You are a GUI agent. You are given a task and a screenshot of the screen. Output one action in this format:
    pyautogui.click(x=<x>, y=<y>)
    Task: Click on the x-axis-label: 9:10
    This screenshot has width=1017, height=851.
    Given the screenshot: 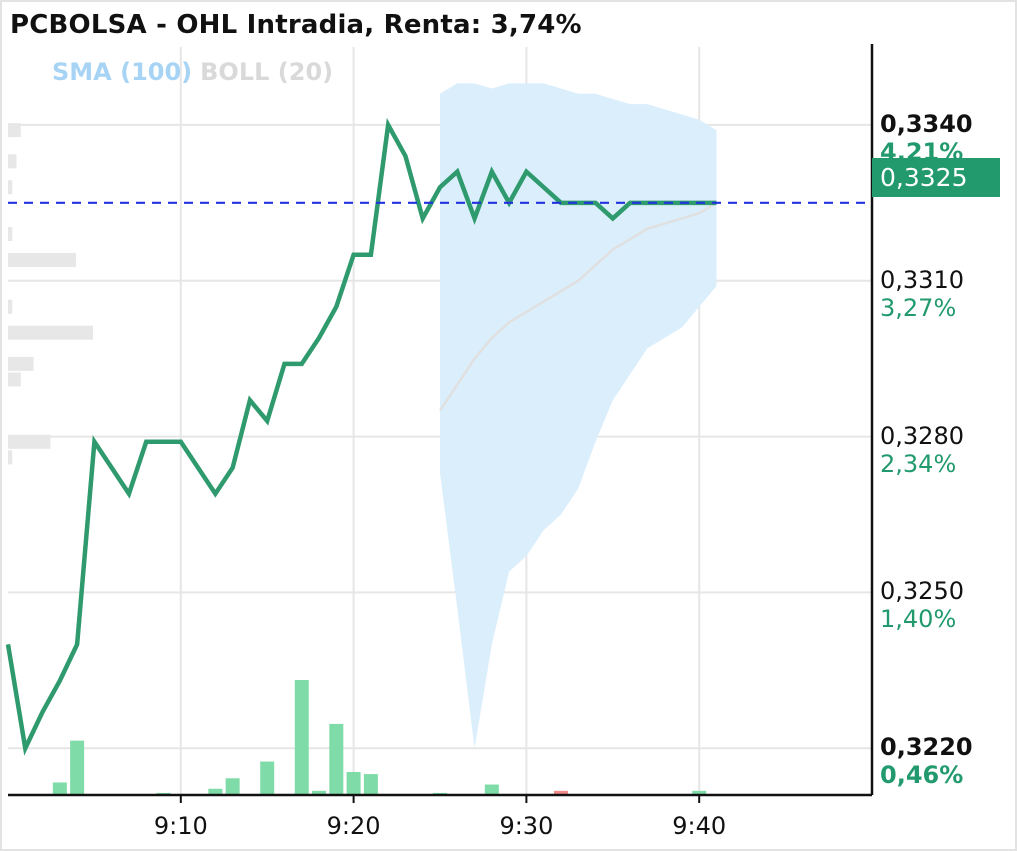 What is the action you would take?
    pyautogui.click(x=180, y=826)
    